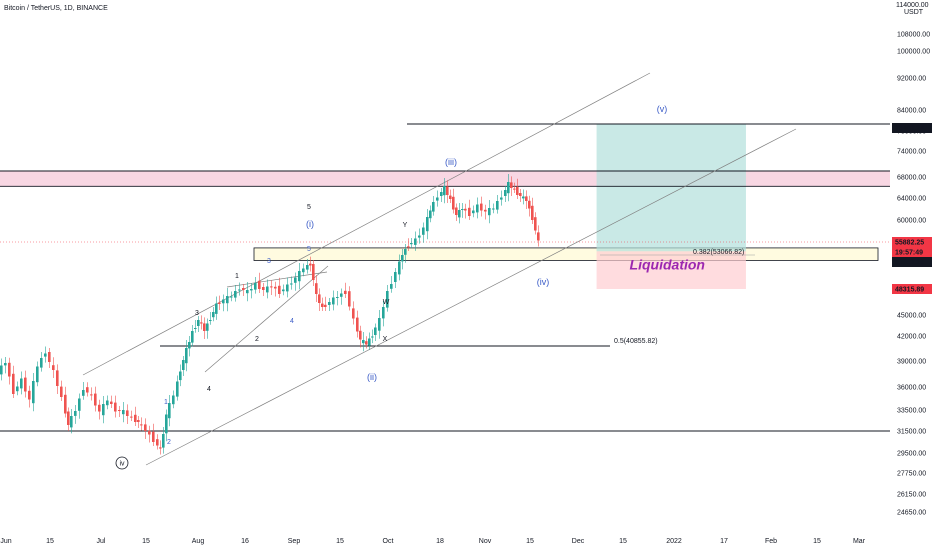 The height and width of the screenshot is (550, 932). Describe the element at coordinates (912, 5) in the screenshot. I see `price-axis-top: 114000.00` at that location.